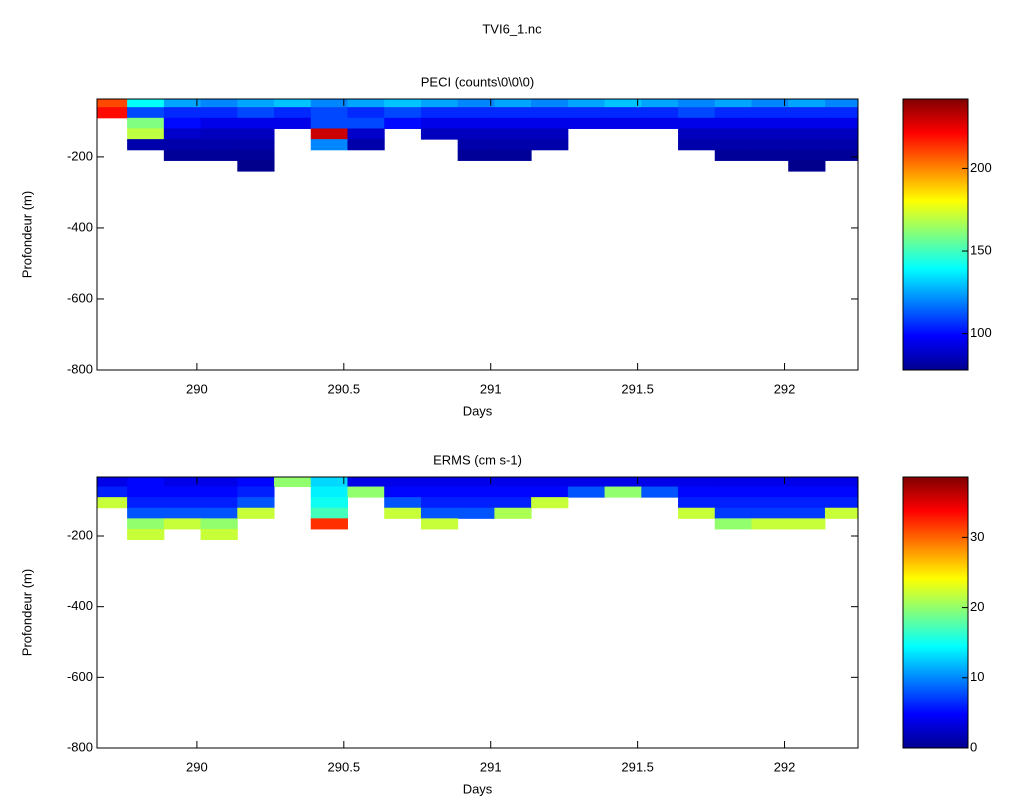 This screenshot has height=804, width=1025. Describe the element at coordinates (512, 28) in the screenshot. I see `figure-title: TVI6_1.nc` at that location.